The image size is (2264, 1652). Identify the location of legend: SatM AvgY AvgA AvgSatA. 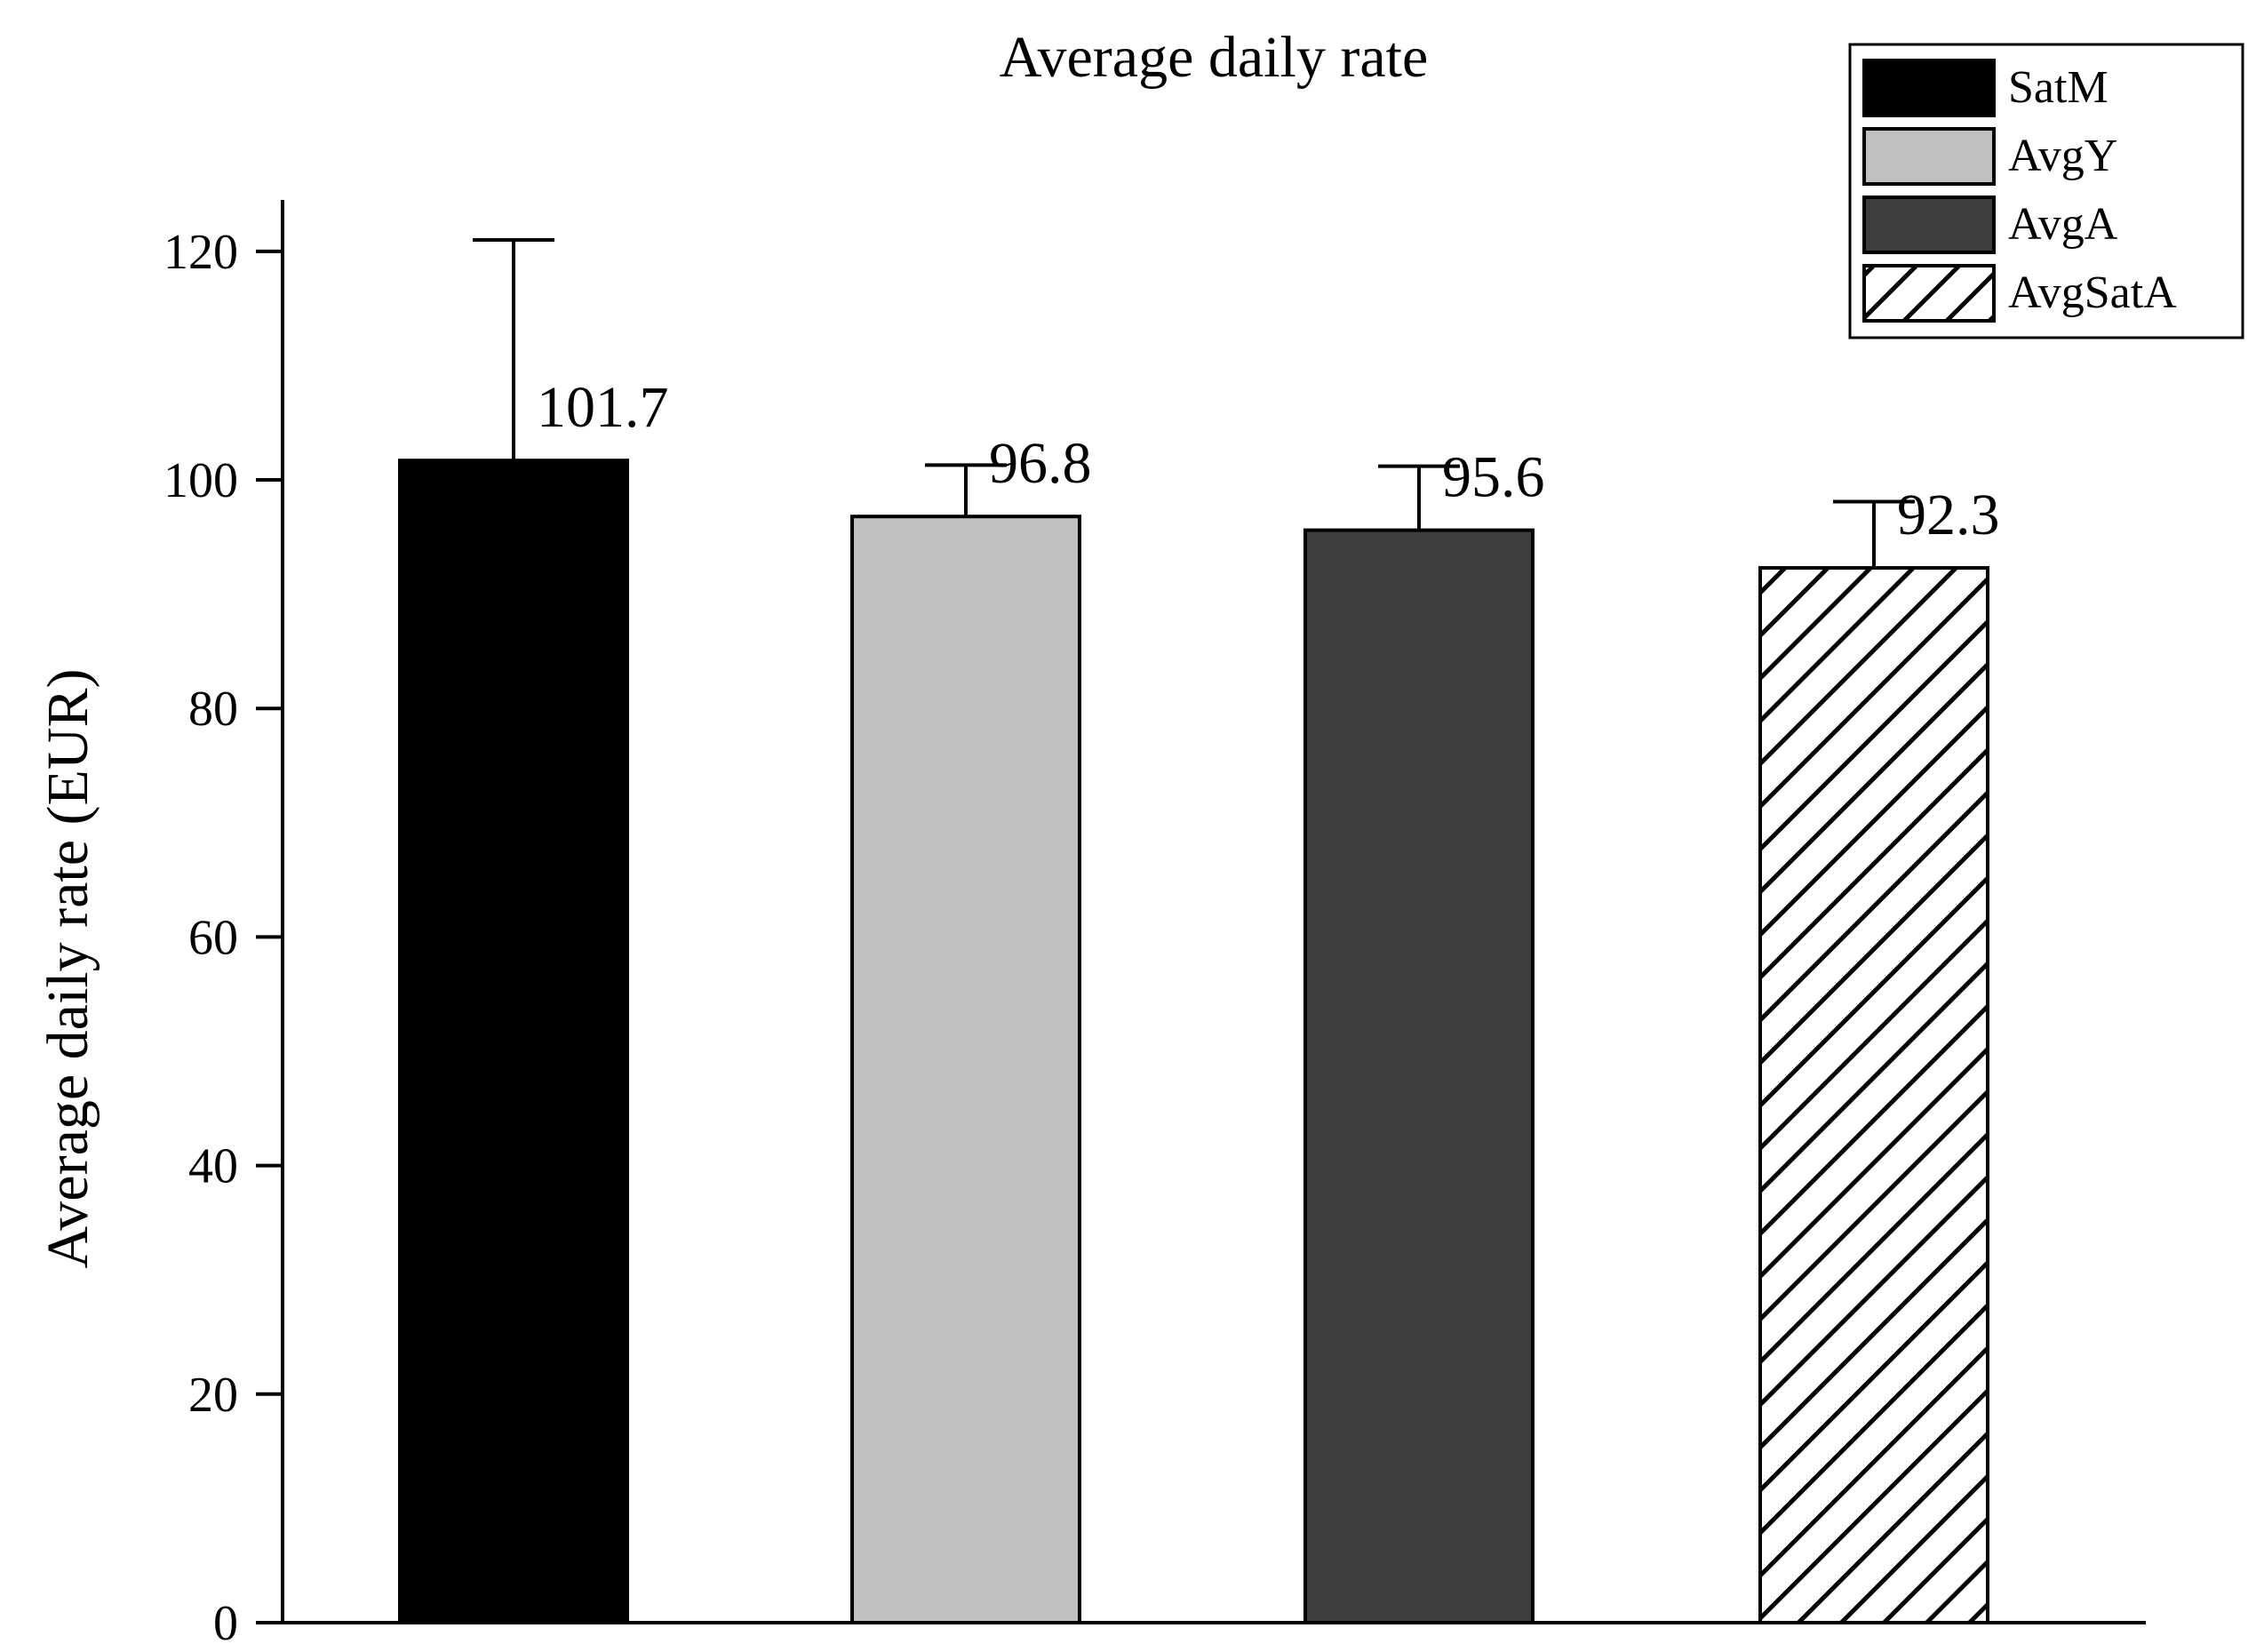
(2046, 191).